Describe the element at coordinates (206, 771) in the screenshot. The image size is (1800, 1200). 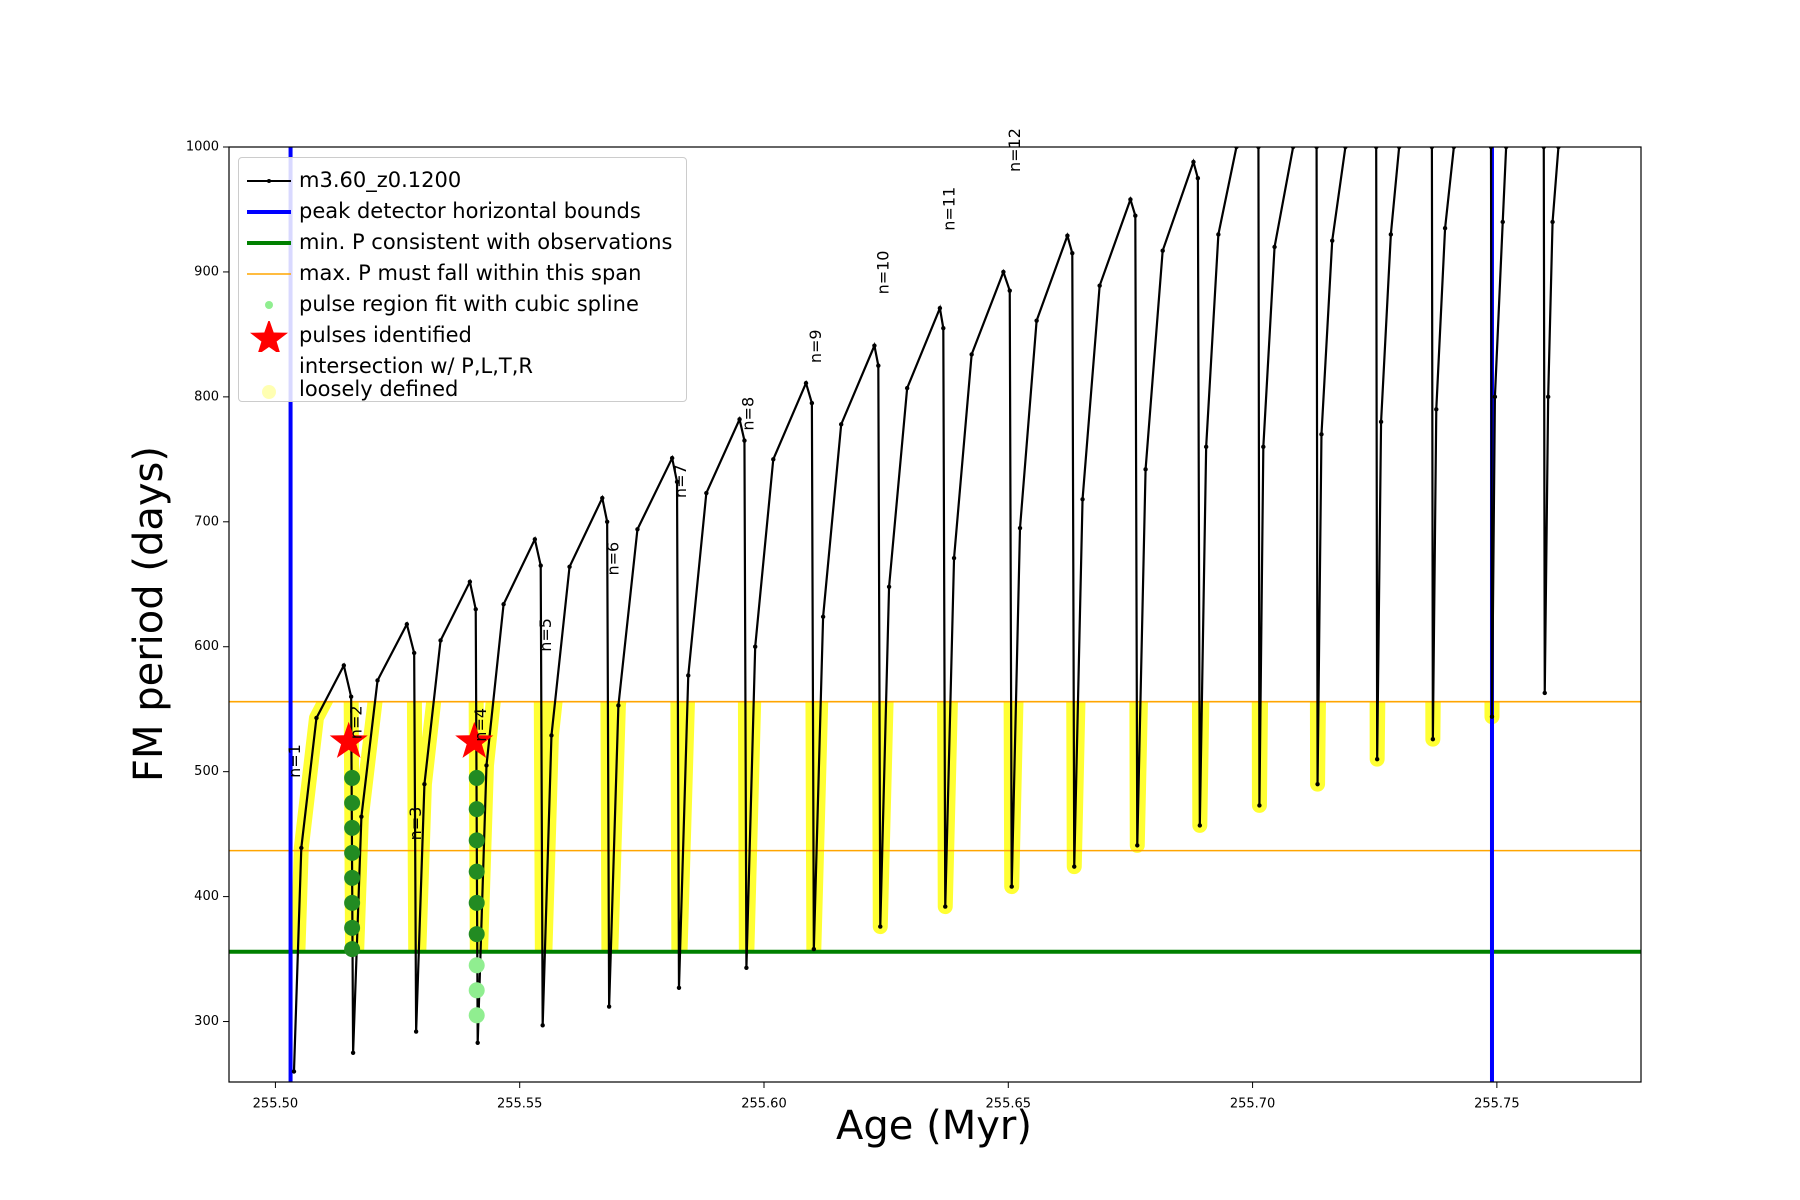
I see `y-tick-label: 500` at that location.